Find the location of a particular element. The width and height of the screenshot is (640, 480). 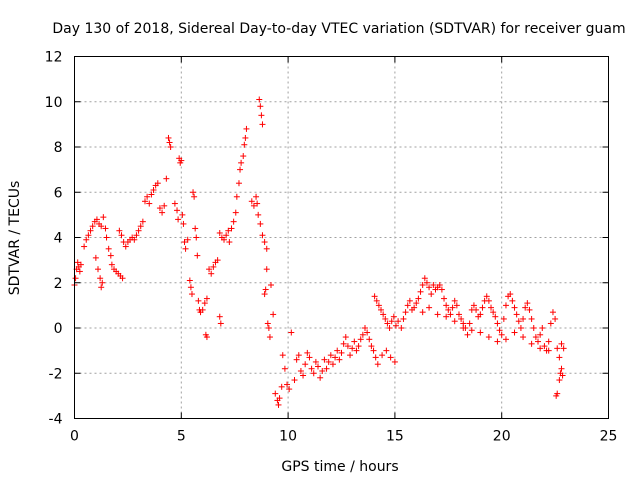

x-tick-labels: 0 5 10 15 20 25 is located at coordinates (343, 437).